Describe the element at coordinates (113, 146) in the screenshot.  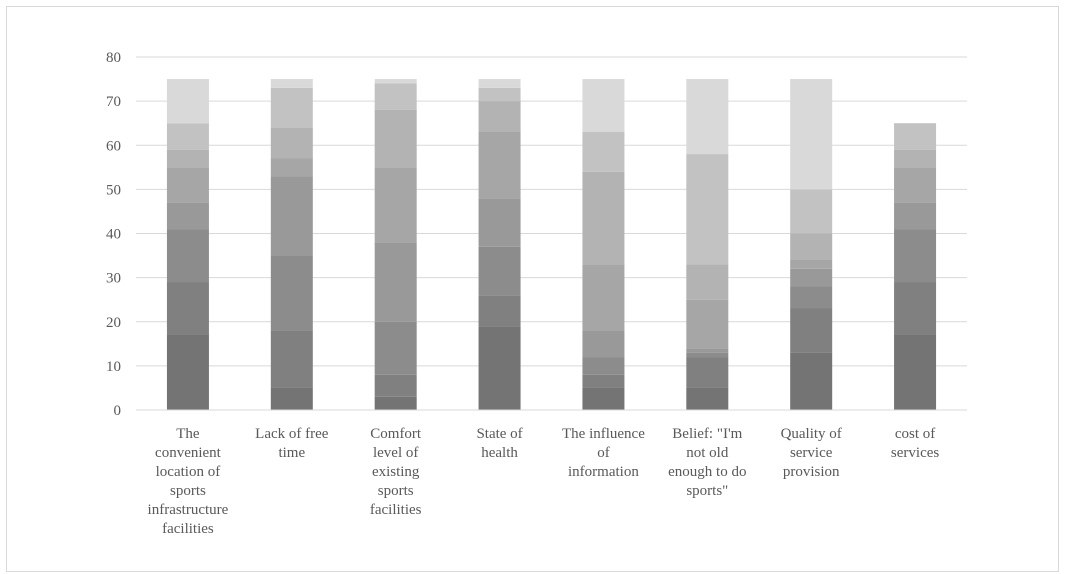
I see `y-tick-label: 60` at that location.